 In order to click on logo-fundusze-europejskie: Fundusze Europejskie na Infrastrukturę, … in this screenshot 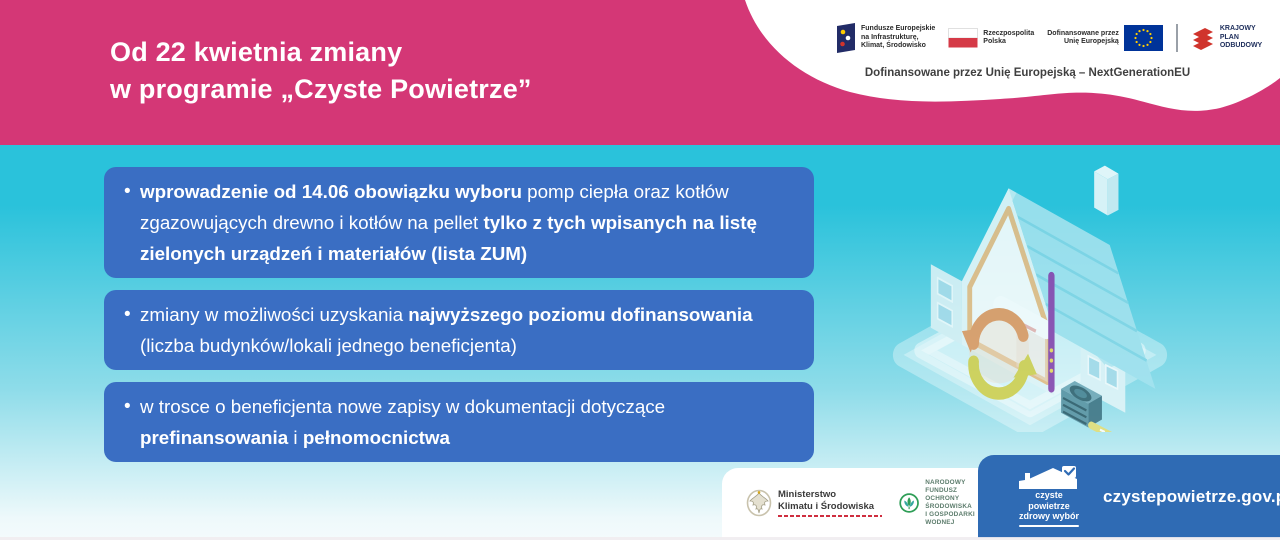, I will do `click(885, 38)`.